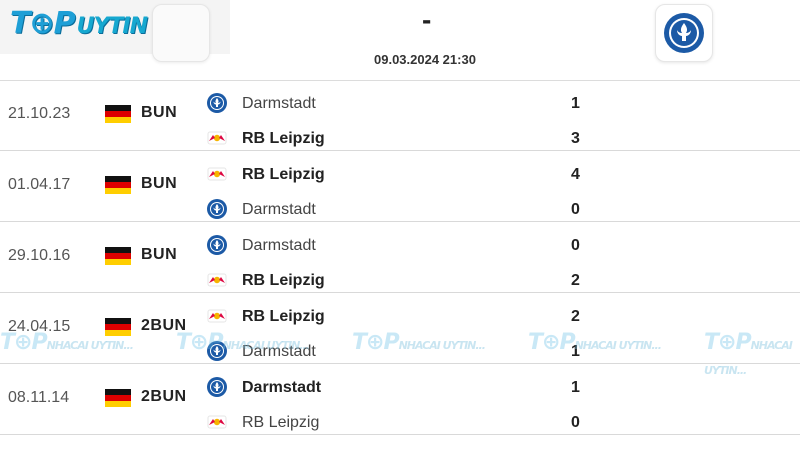 Image resolution: width=800 pixels, height=450 pixels. I want to click on match-date: 01.04.17, so click(39, 184).